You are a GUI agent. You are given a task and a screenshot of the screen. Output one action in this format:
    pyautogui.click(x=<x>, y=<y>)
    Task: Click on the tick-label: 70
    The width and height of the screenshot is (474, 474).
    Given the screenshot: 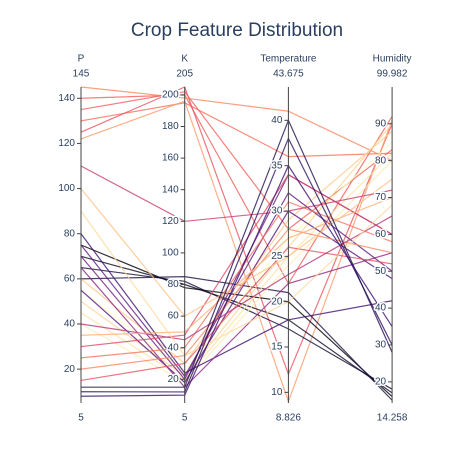 What is the action you would take?
    pyautogui.click(x=381, y=197)
    